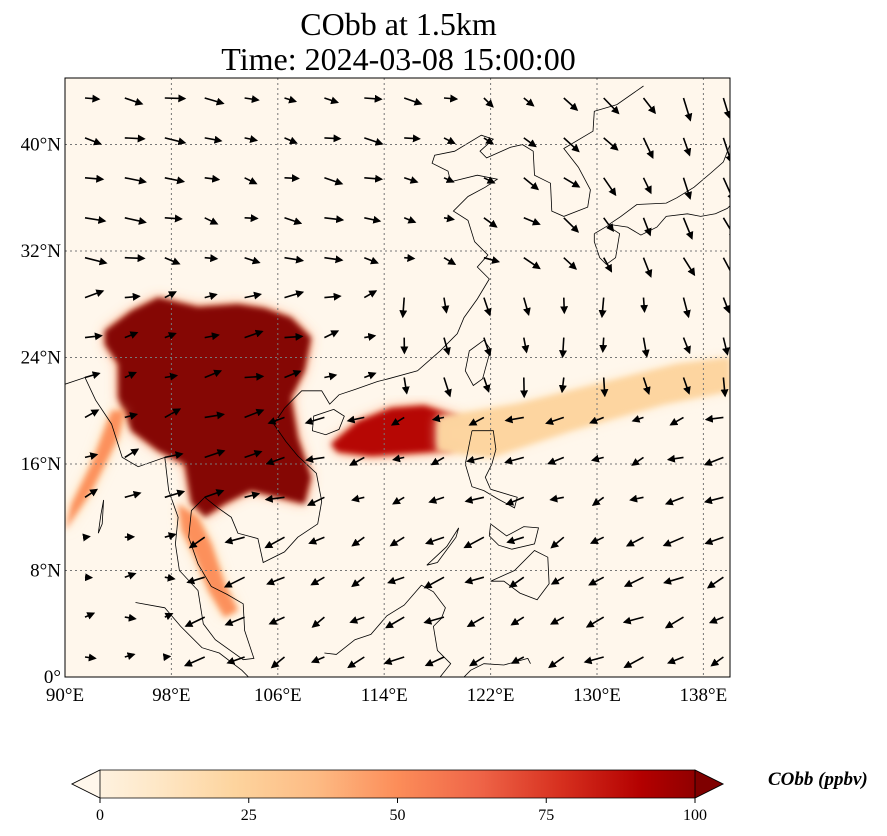  I want to click on plume-east-pacific-tail, so click(583, 407).